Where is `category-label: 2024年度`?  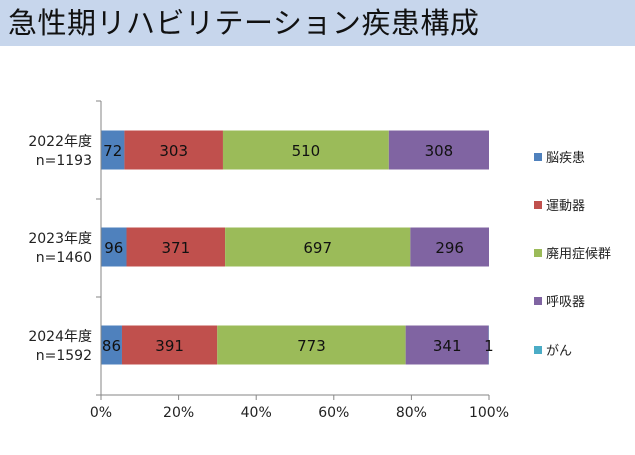 category-label: 2024年度 is located at coordinates (60, 337).